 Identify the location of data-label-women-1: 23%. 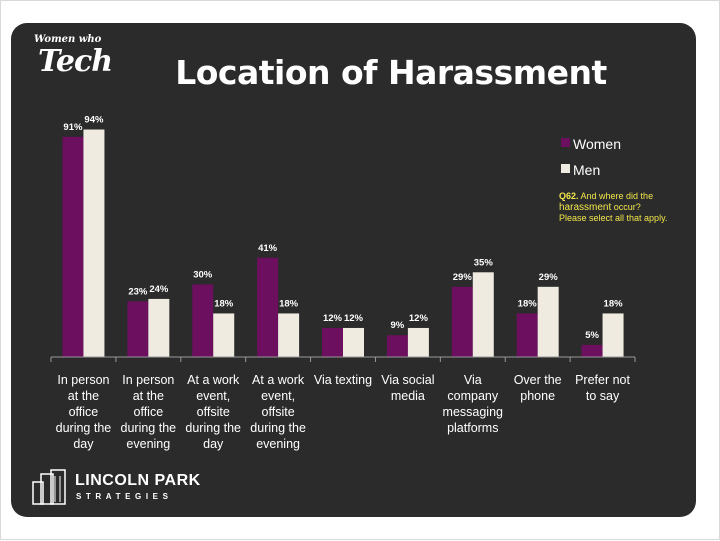
(138, 291).